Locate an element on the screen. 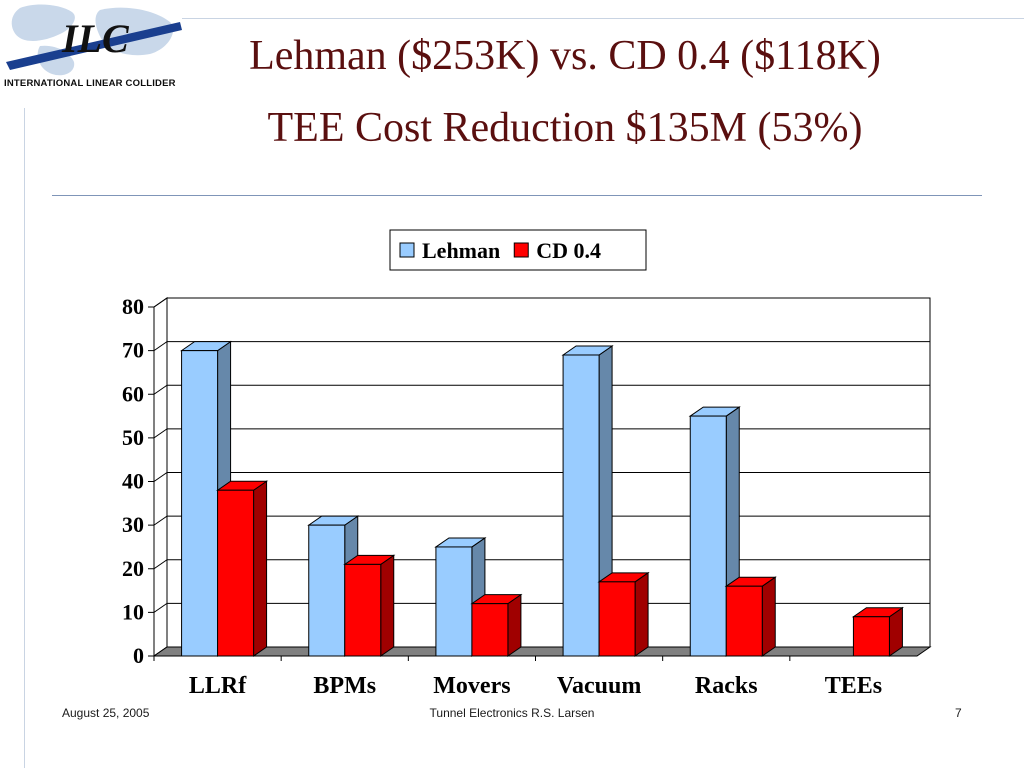 This screenshot has height=768, width=1024. y-tick-label: 0 is located at coordinates (138, 655).